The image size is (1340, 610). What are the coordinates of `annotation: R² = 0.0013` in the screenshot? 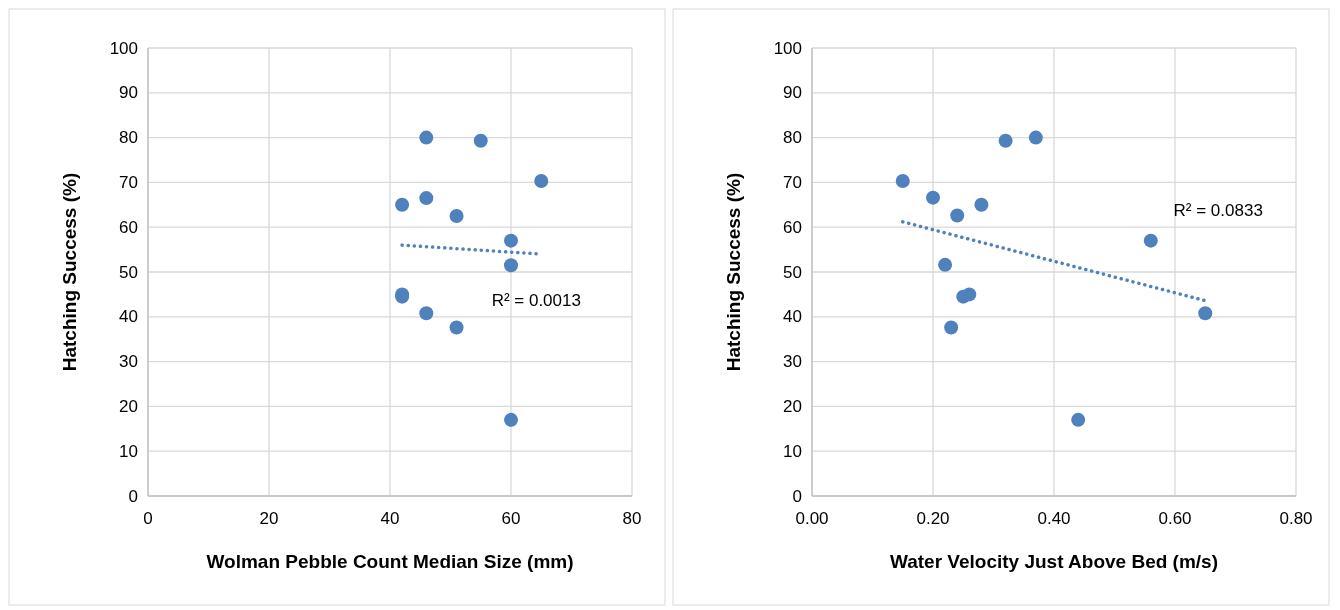 It's located at (536, 300).